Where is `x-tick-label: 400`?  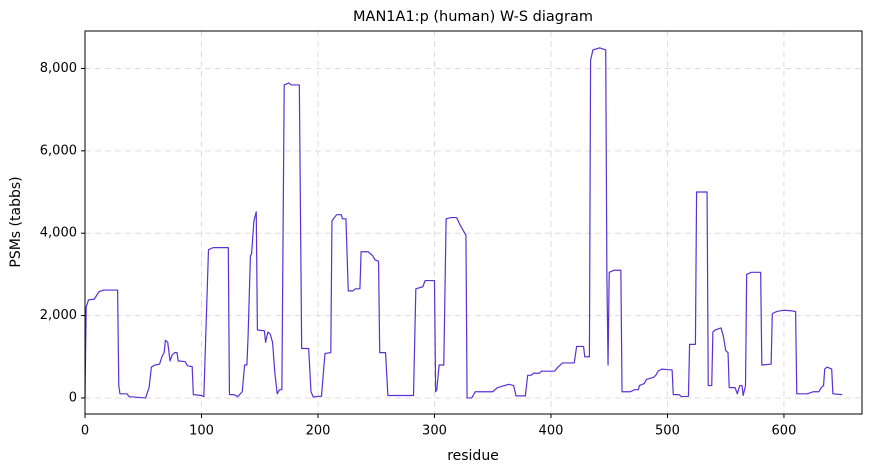 x-tick-label: 400 is located at coordinates (551, 431).